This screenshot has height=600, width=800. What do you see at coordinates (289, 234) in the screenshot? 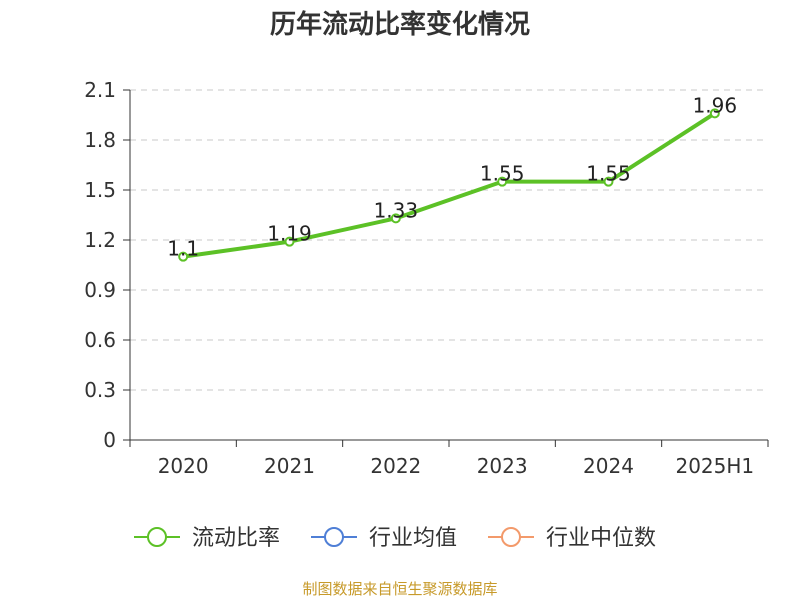
I see `data-label: 1.19` at bounding box center [289, 234].